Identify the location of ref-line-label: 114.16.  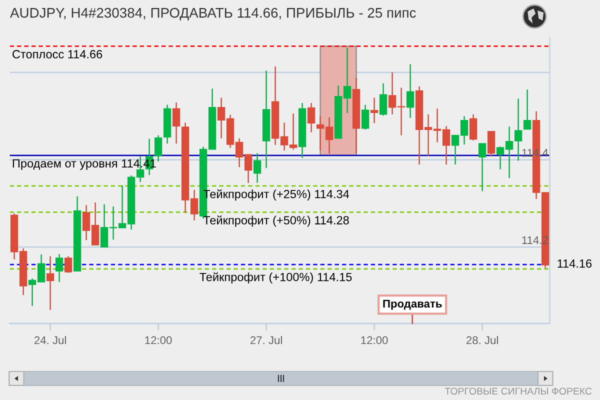
(575, 263).